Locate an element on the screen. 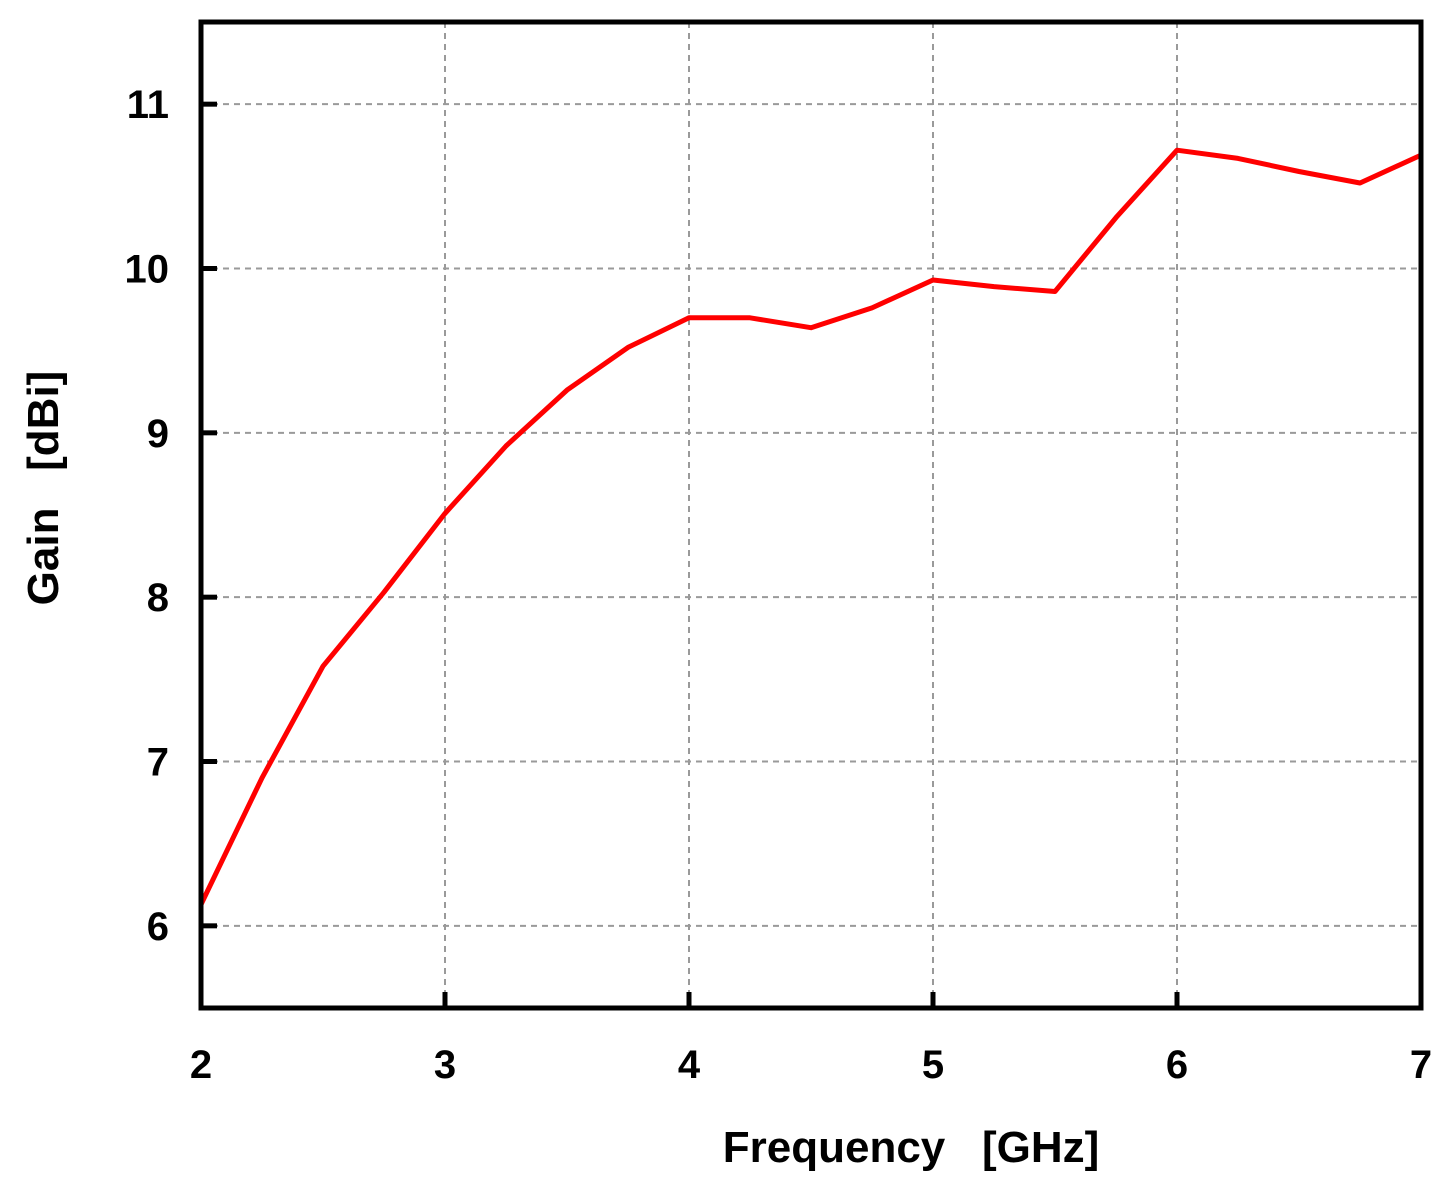  x-tick-label: 5 is located at coordinates (933, 1065).